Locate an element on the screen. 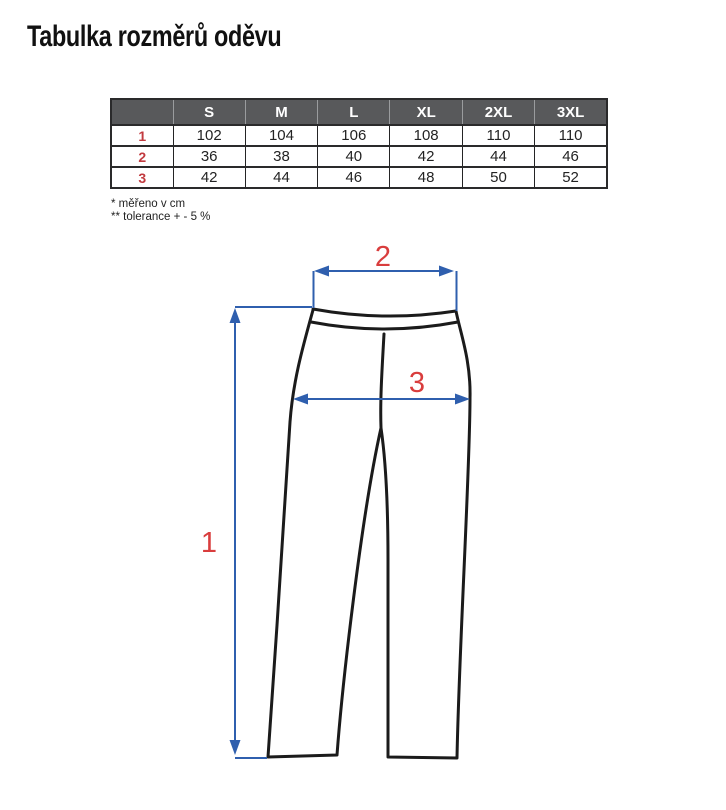 The height and width of the screenshot is (810, 726). cell-2-3xl: 46 is located at coordinates (570, 156).